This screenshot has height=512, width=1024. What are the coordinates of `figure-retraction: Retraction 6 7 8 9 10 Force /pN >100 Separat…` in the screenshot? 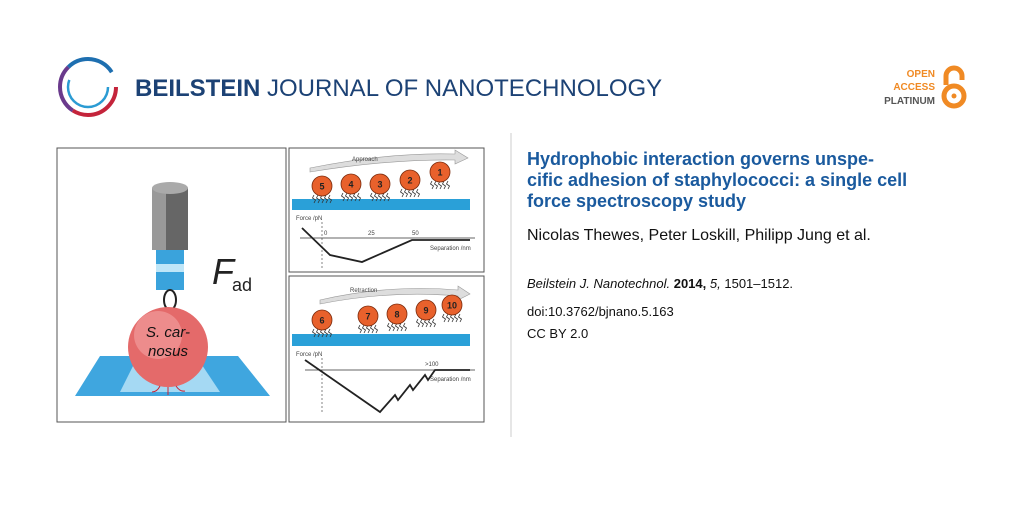 It's located at (386, 349).